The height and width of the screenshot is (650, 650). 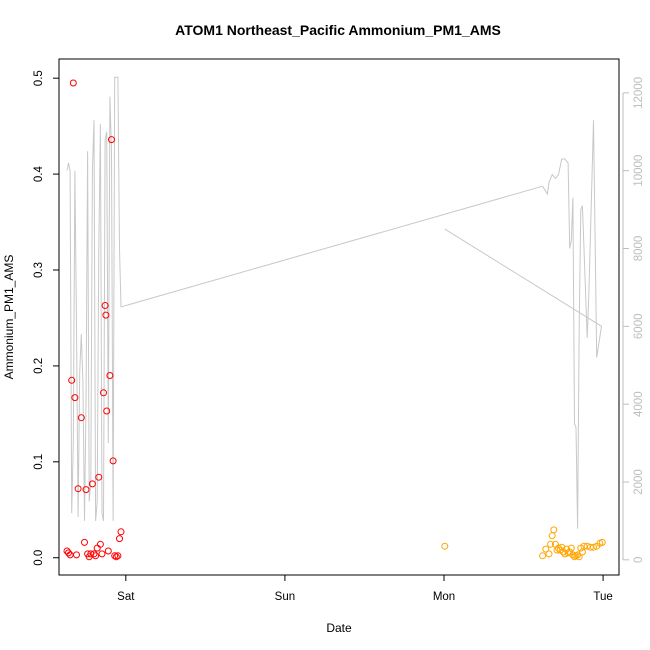 I want to click on y-tick-label: 0.3, so click(x=39, y=270).